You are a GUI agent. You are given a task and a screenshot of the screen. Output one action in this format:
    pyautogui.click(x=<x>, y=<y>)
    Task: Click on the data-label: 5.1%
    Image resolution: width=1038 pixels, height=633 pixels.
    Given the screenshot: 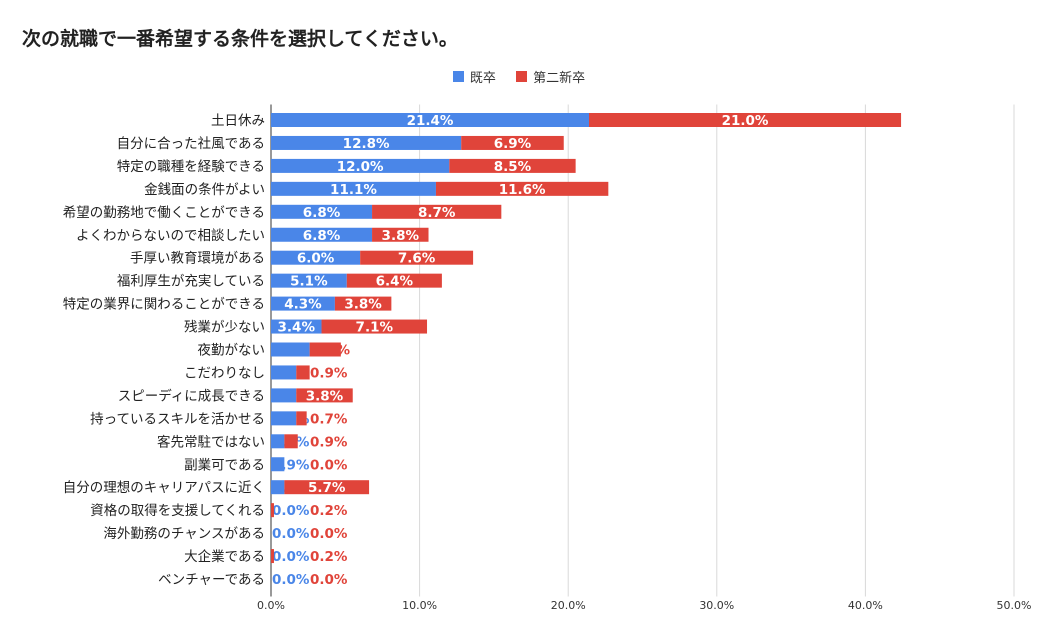 What is the action you would take?
    pyautogui.click(x=309, y=282)
    